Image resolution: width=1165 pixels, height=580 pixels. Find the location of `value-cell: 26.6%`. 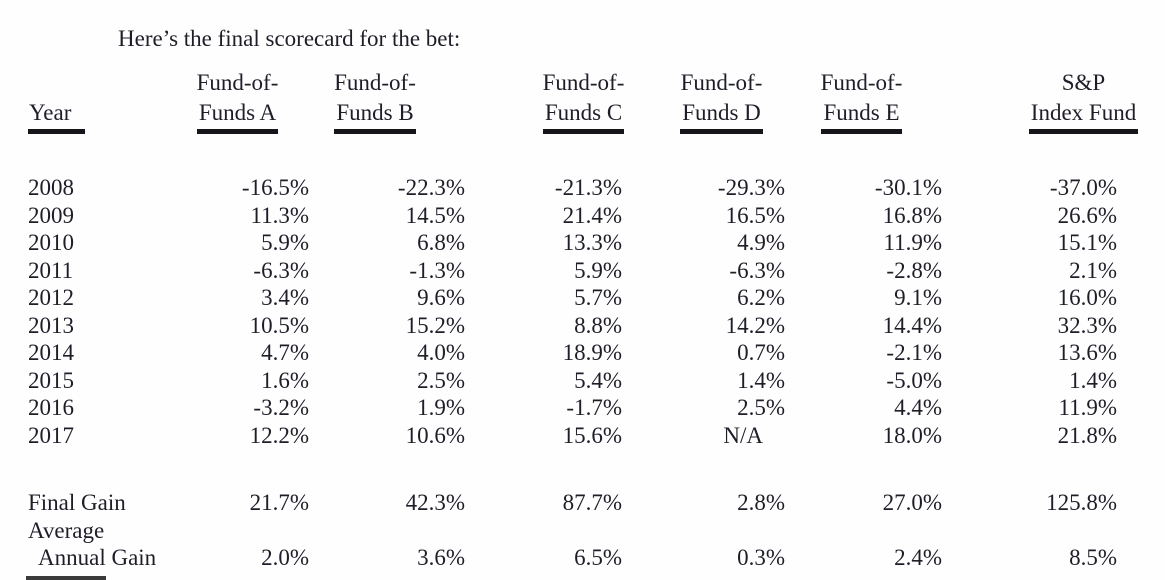

value-cell: 26.6% is located at coordinates (1087, 215).